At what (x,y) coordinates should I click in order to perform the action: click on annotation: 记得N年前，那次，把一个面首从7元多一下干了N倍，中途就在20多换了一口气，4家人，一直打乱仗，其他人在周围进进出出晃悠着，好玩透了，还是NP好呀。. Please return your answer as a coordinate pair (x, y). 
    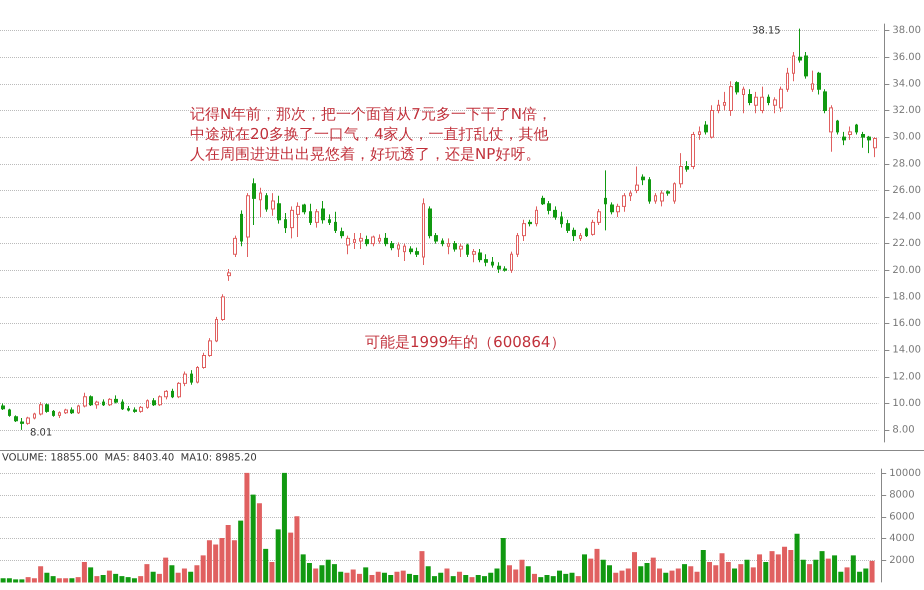
    Looking at the image, I should click on (371, 134).